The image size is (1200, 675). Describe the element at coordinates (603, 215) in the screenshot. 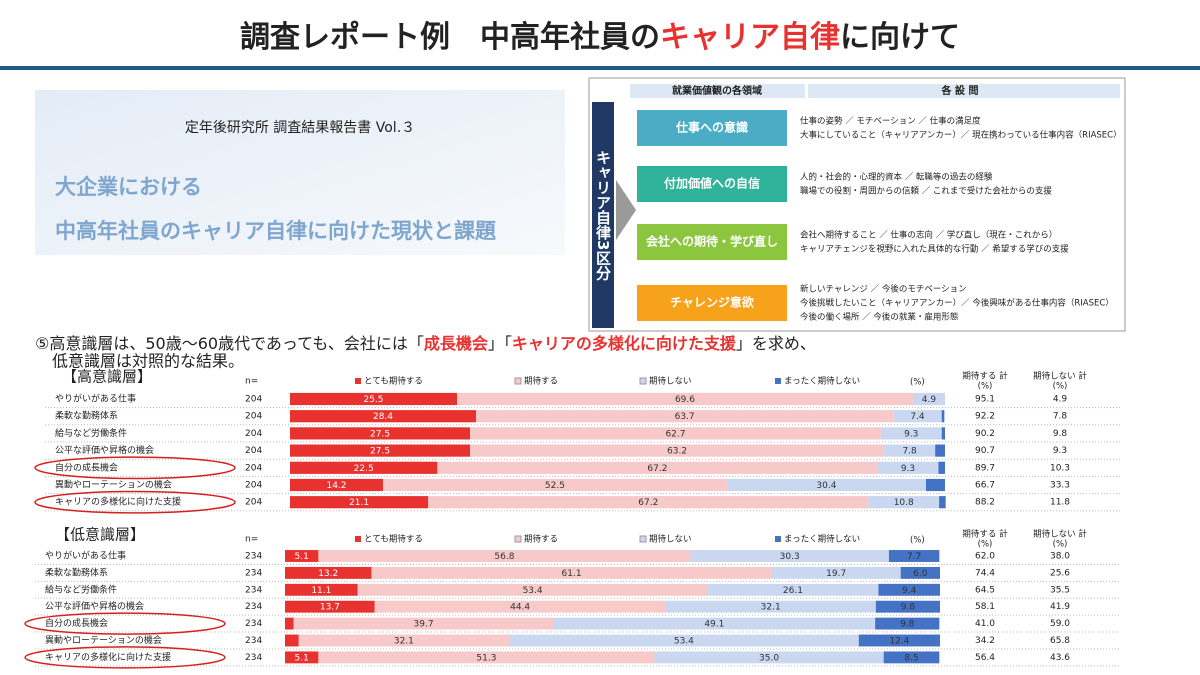

I see `side-band` at that location.